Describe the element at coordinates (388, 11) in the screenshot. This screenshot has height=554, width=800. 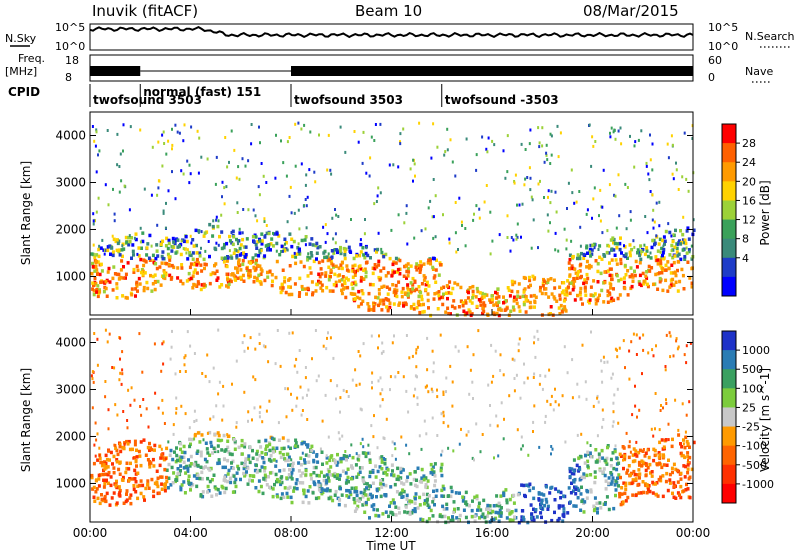
I see `beam-title: Beam 10` at that location.